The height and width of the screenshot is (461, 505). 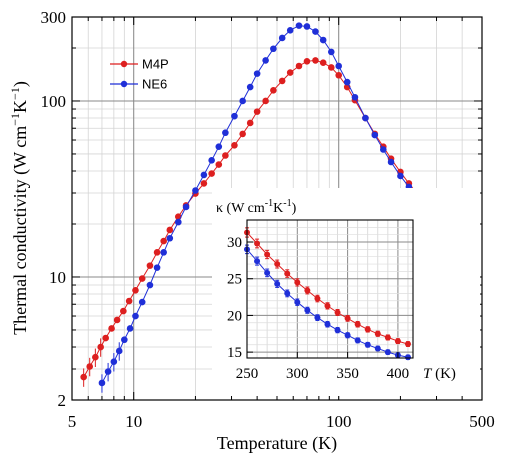 I want to click on main-y-tick-label: 300, so click(x=54, y=17).